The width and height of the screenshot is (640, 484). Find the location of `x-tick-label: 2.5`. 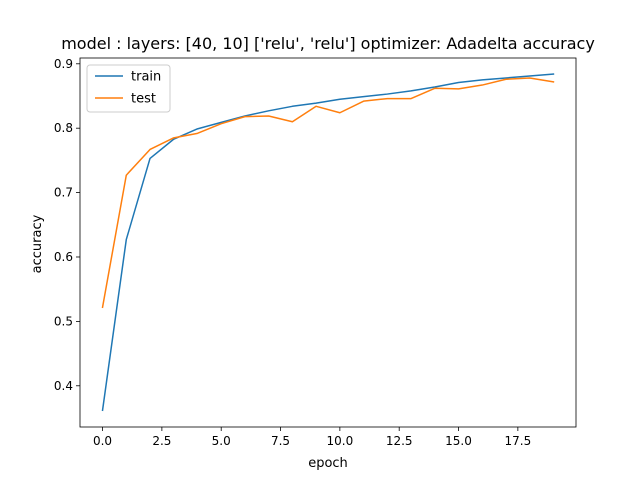

x-tick-label: 2.5 is located at coordinates (161, 441).